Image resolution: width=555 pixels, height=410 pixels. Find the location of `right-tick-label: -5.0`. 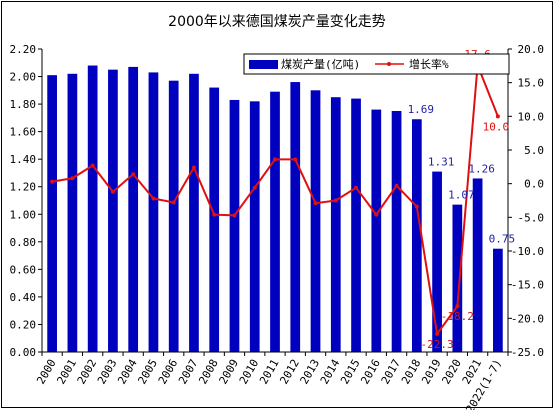

right-tick-label: -5.0 is located at coordinates (531, 217).